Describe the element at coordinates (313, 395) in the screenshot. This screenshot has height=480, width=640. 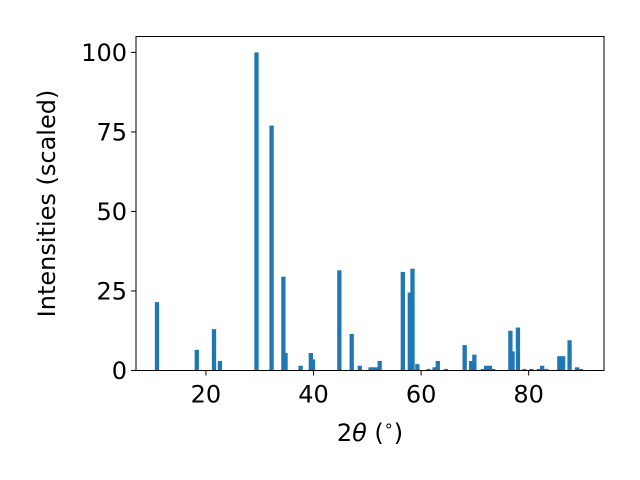
I see `x-tick-label: 40` at that location.